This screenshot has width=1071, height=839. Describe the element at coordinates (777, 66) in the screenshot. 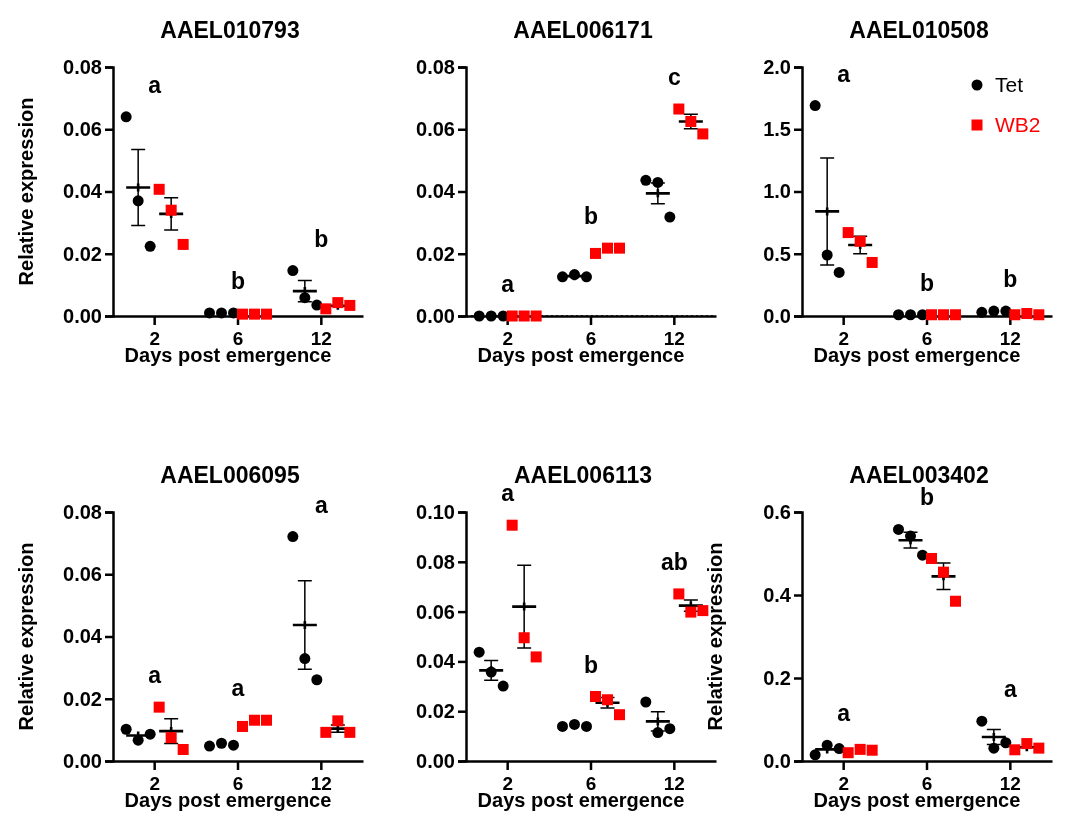

I see `y-tick-label: 2.0` at that location.